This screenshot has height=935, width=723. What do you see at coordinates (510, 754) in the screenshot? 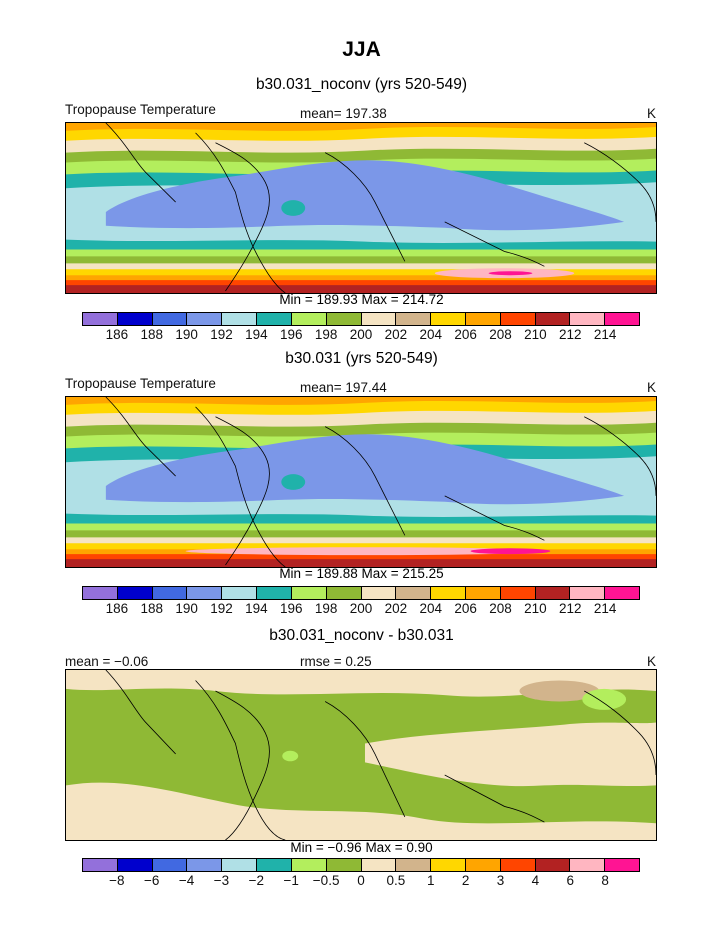
I see `diff-neutral-band` at bounding box center [510, 754].